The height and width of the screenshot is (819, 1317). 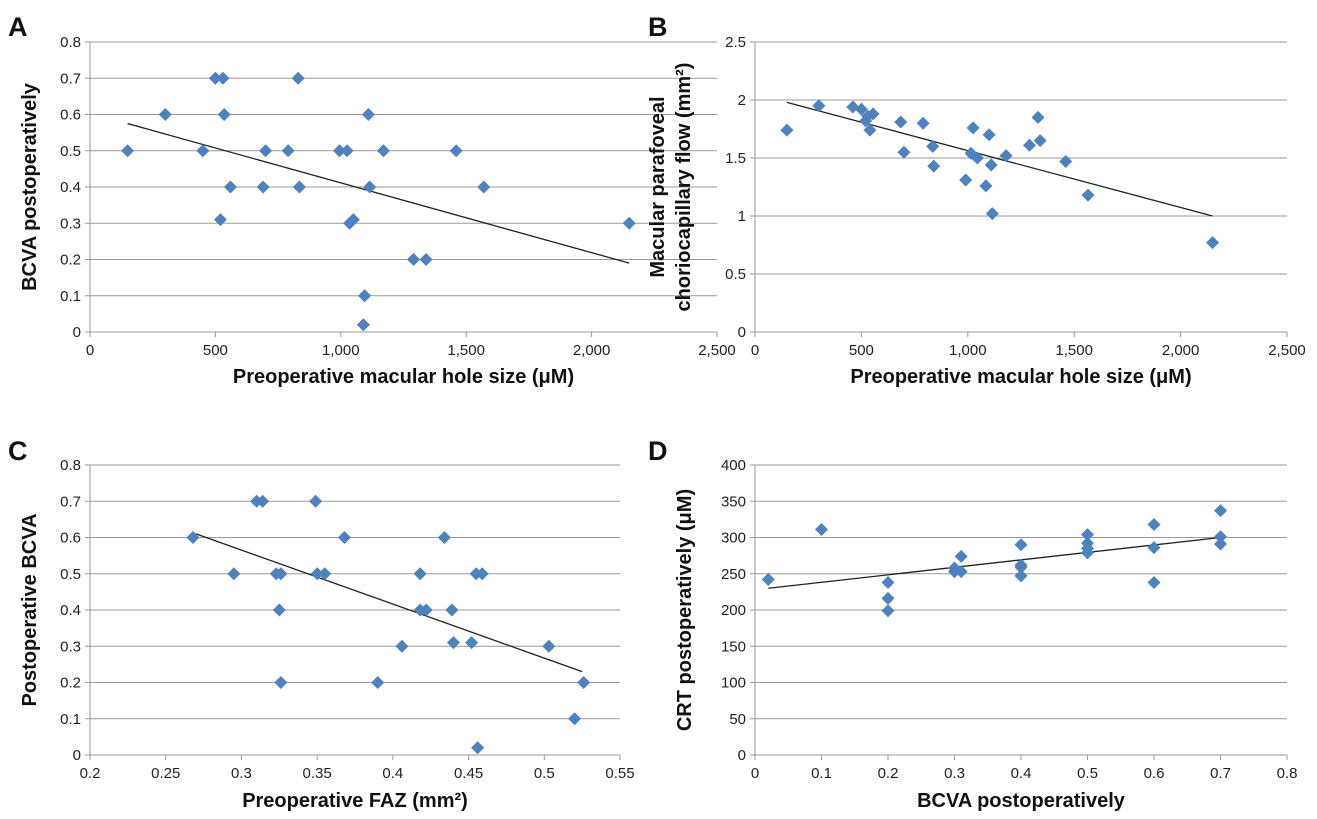 I want to click on x-tick-label: 0.45, so click(x=468, y=773).